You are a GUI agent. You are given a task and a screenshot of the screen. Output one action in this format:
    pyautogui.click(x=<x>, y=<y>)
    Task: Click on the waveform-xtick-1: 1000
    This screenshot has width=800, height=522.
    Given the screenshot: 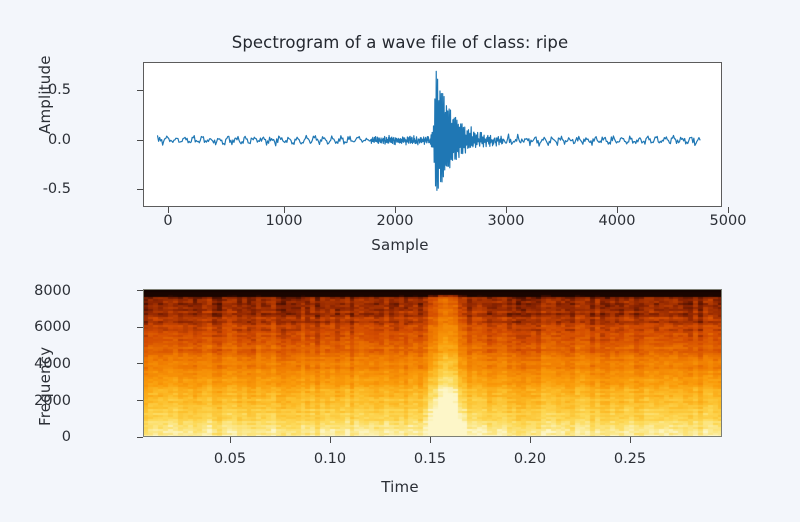 What is the action you would take?
    pyautogui.click(x=284, y=221)
    